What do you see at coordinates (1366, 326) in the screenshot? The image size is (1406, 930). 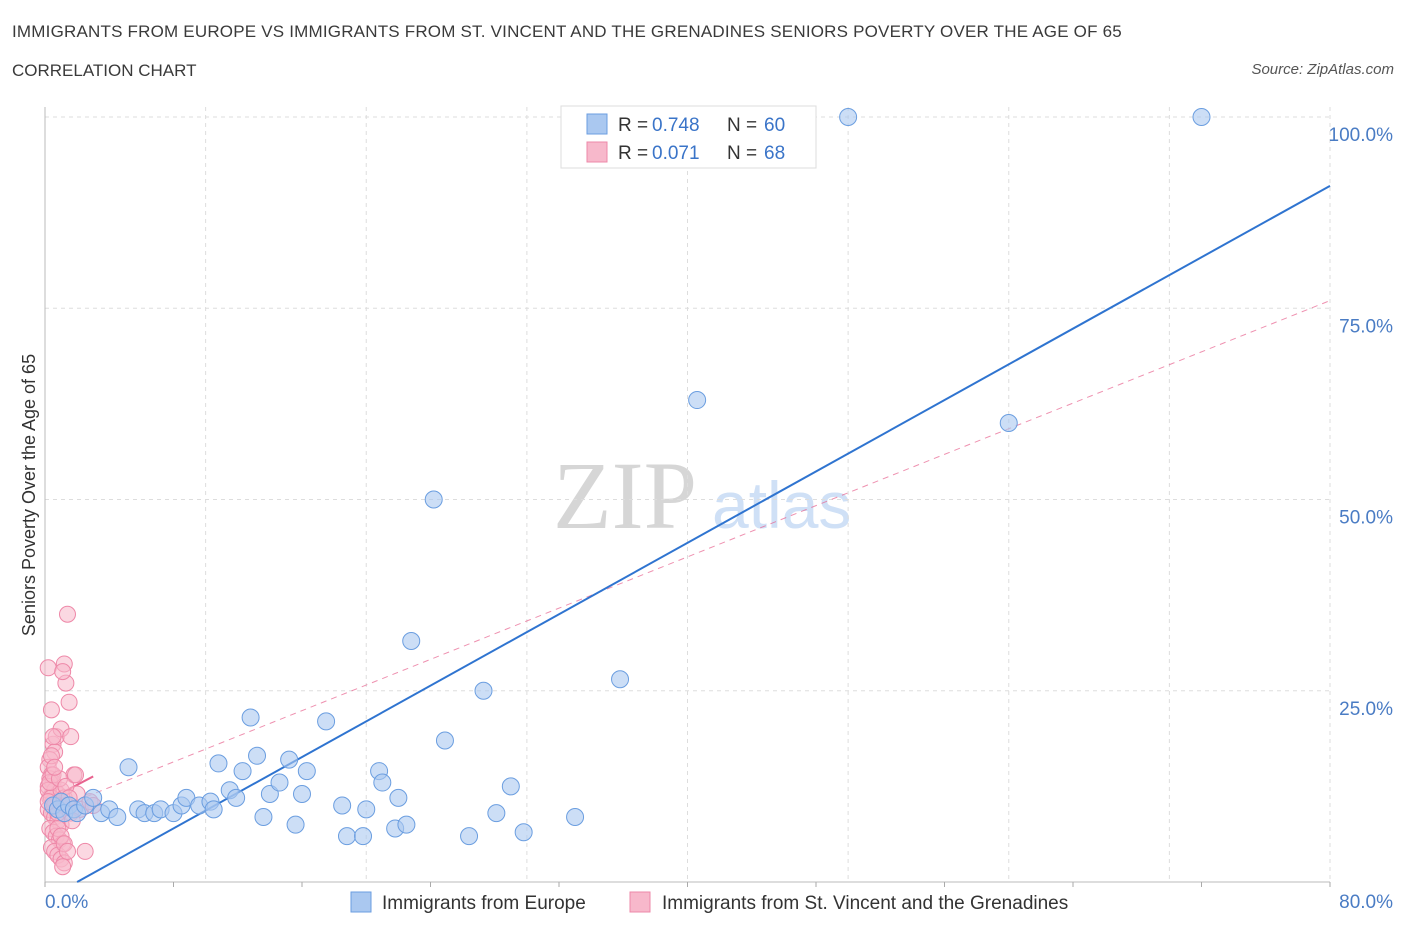 I see `y-tick-label: 75.0%` at bounding box center [1366, 326].